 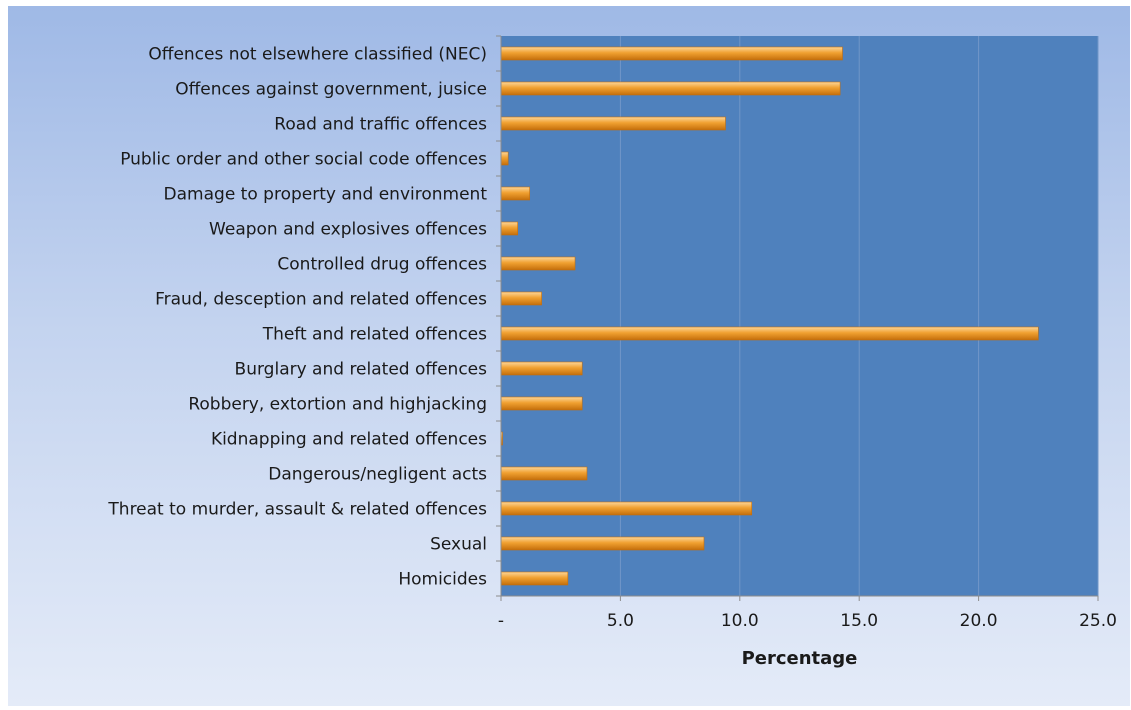 I want to click on category-label: Theft and related offences, so click(x=374, y=335).